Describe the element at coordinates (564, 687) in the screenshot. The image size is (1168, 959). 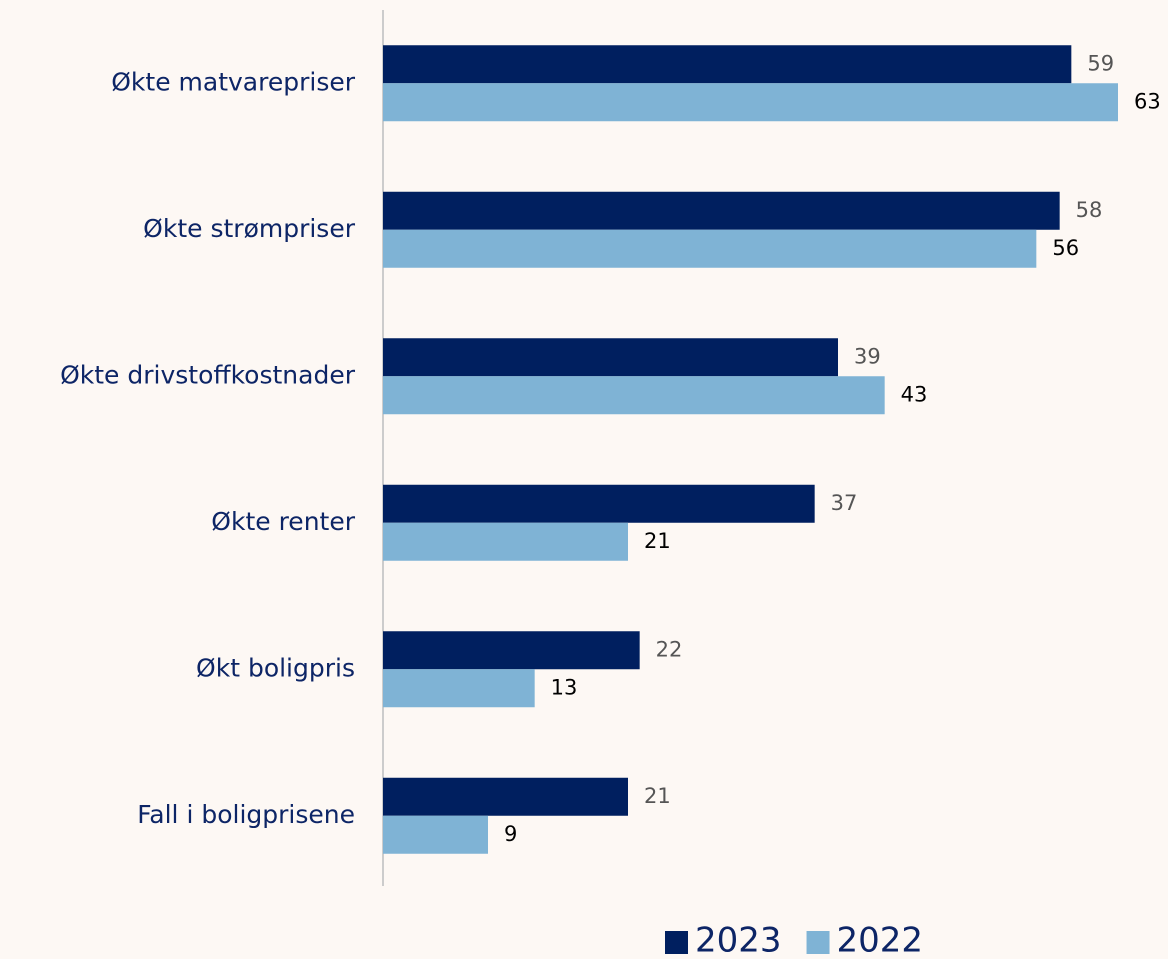
I see `value-label: 13` at that location.